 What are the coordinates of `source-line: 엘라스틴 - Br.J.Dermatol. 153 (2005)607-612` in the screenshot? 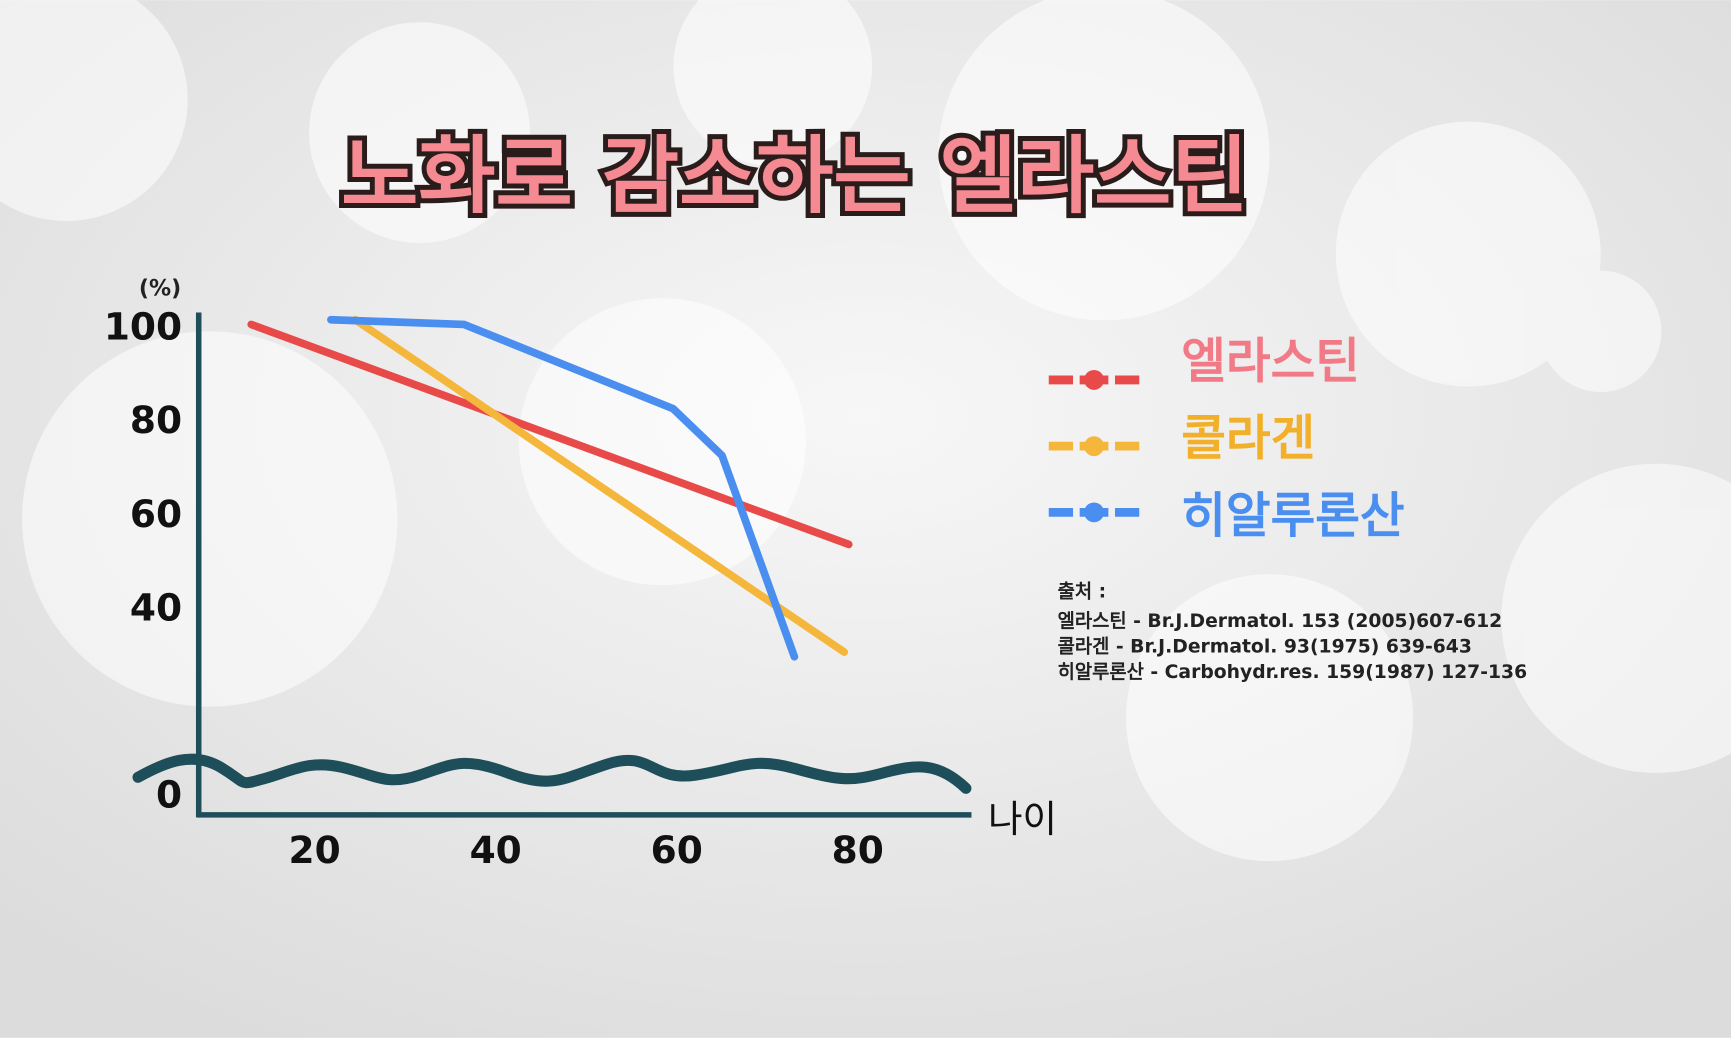 It's located at (1280, 621).